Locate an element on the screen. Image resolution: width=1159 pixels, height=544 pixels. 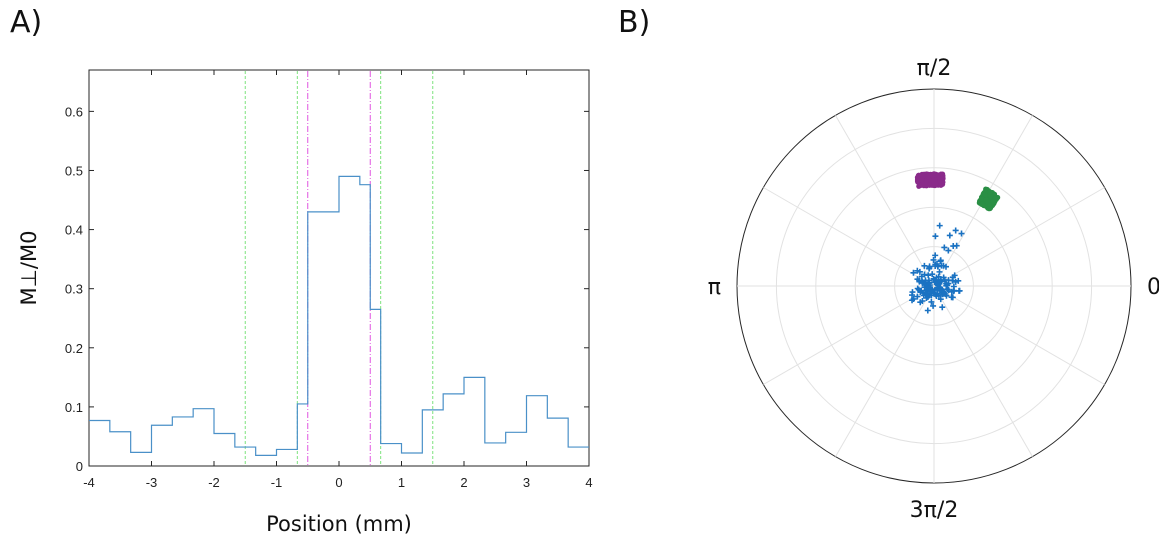
x-tick-label: -3 is located at coordinates (152, 482).